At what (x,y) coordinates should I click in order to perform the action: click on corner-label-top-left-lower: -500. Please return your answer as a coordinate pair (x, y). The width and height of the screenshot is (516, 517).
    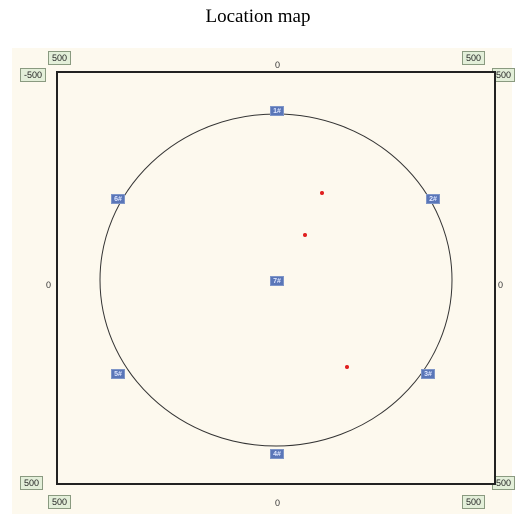
    Looking at the image, I should click on (33, 75).